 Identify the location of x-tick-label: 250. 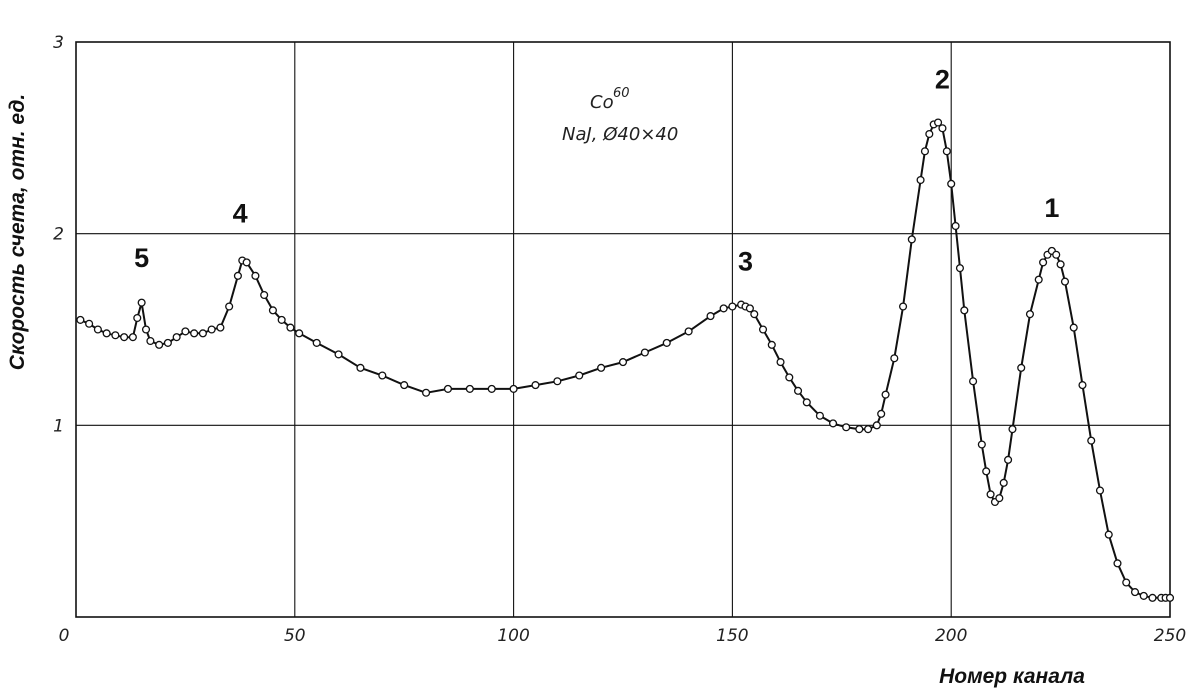
(1170, 636).